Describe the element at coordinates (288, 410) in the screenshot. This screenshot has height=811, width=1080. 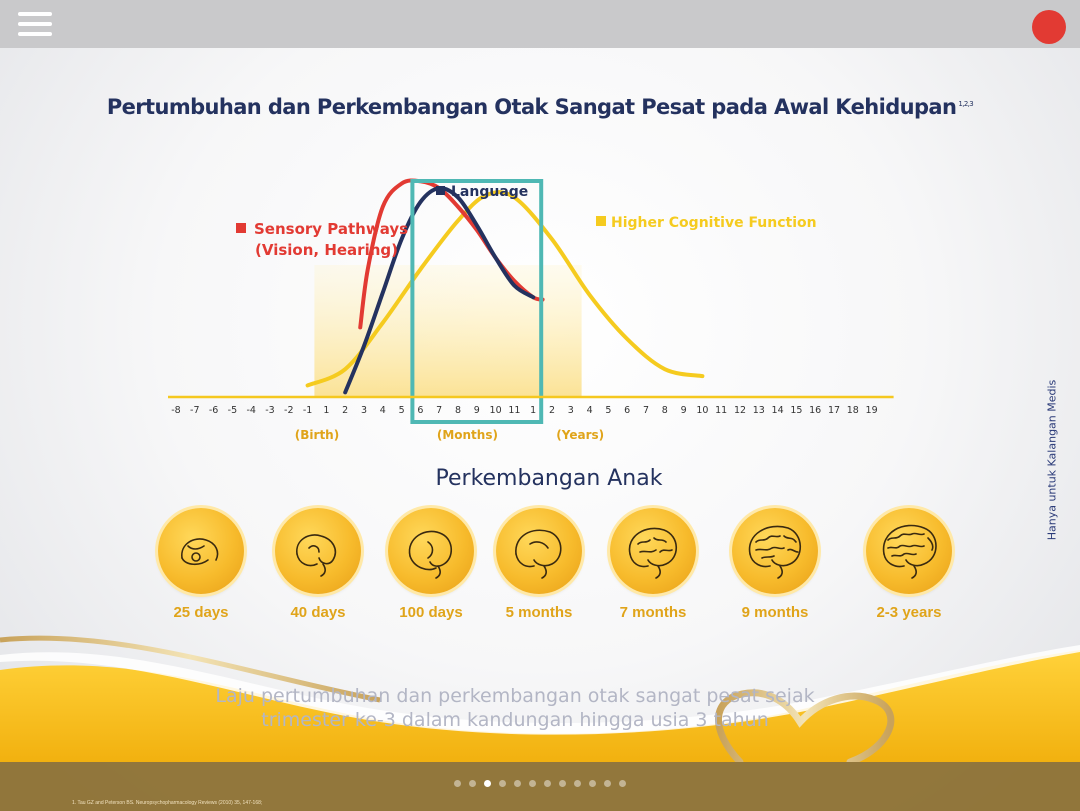
I see `x-tick-label: -2` at that location.